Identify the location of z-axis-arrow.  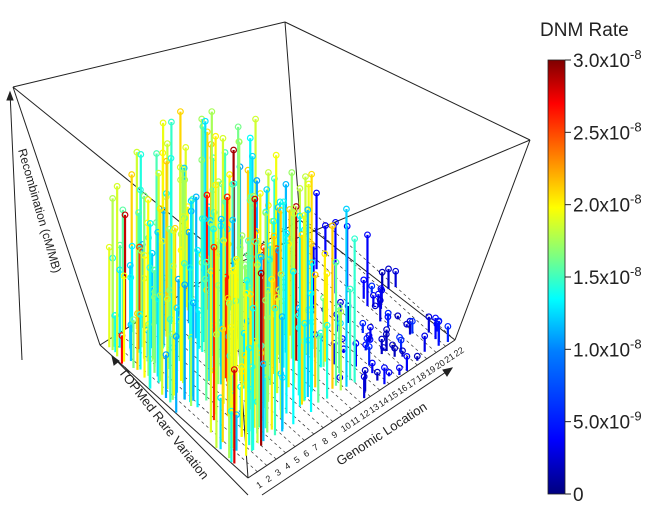
(16, 226).